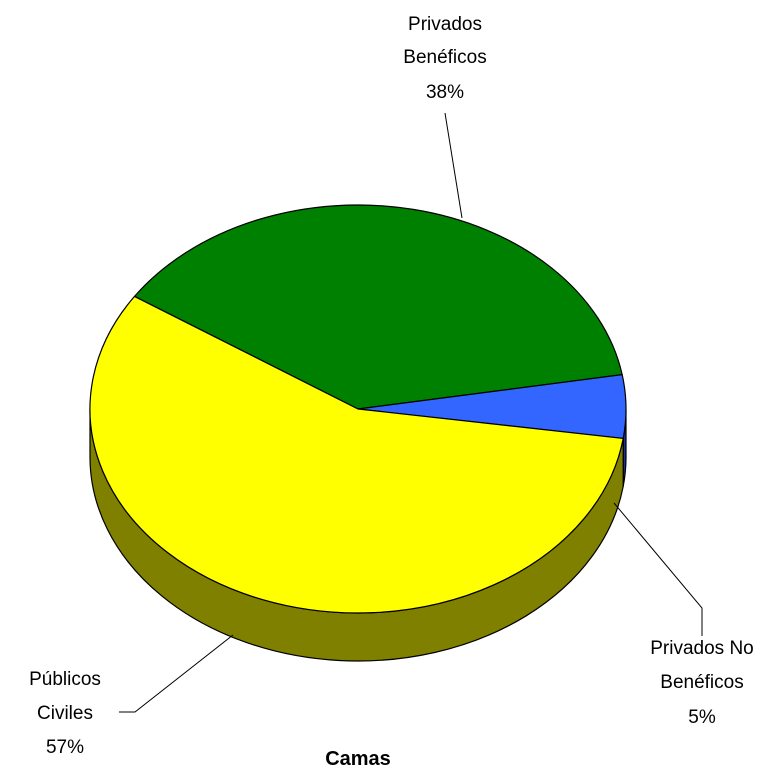  I want to click on slice-percent-label: 57%, so click(65, 747).